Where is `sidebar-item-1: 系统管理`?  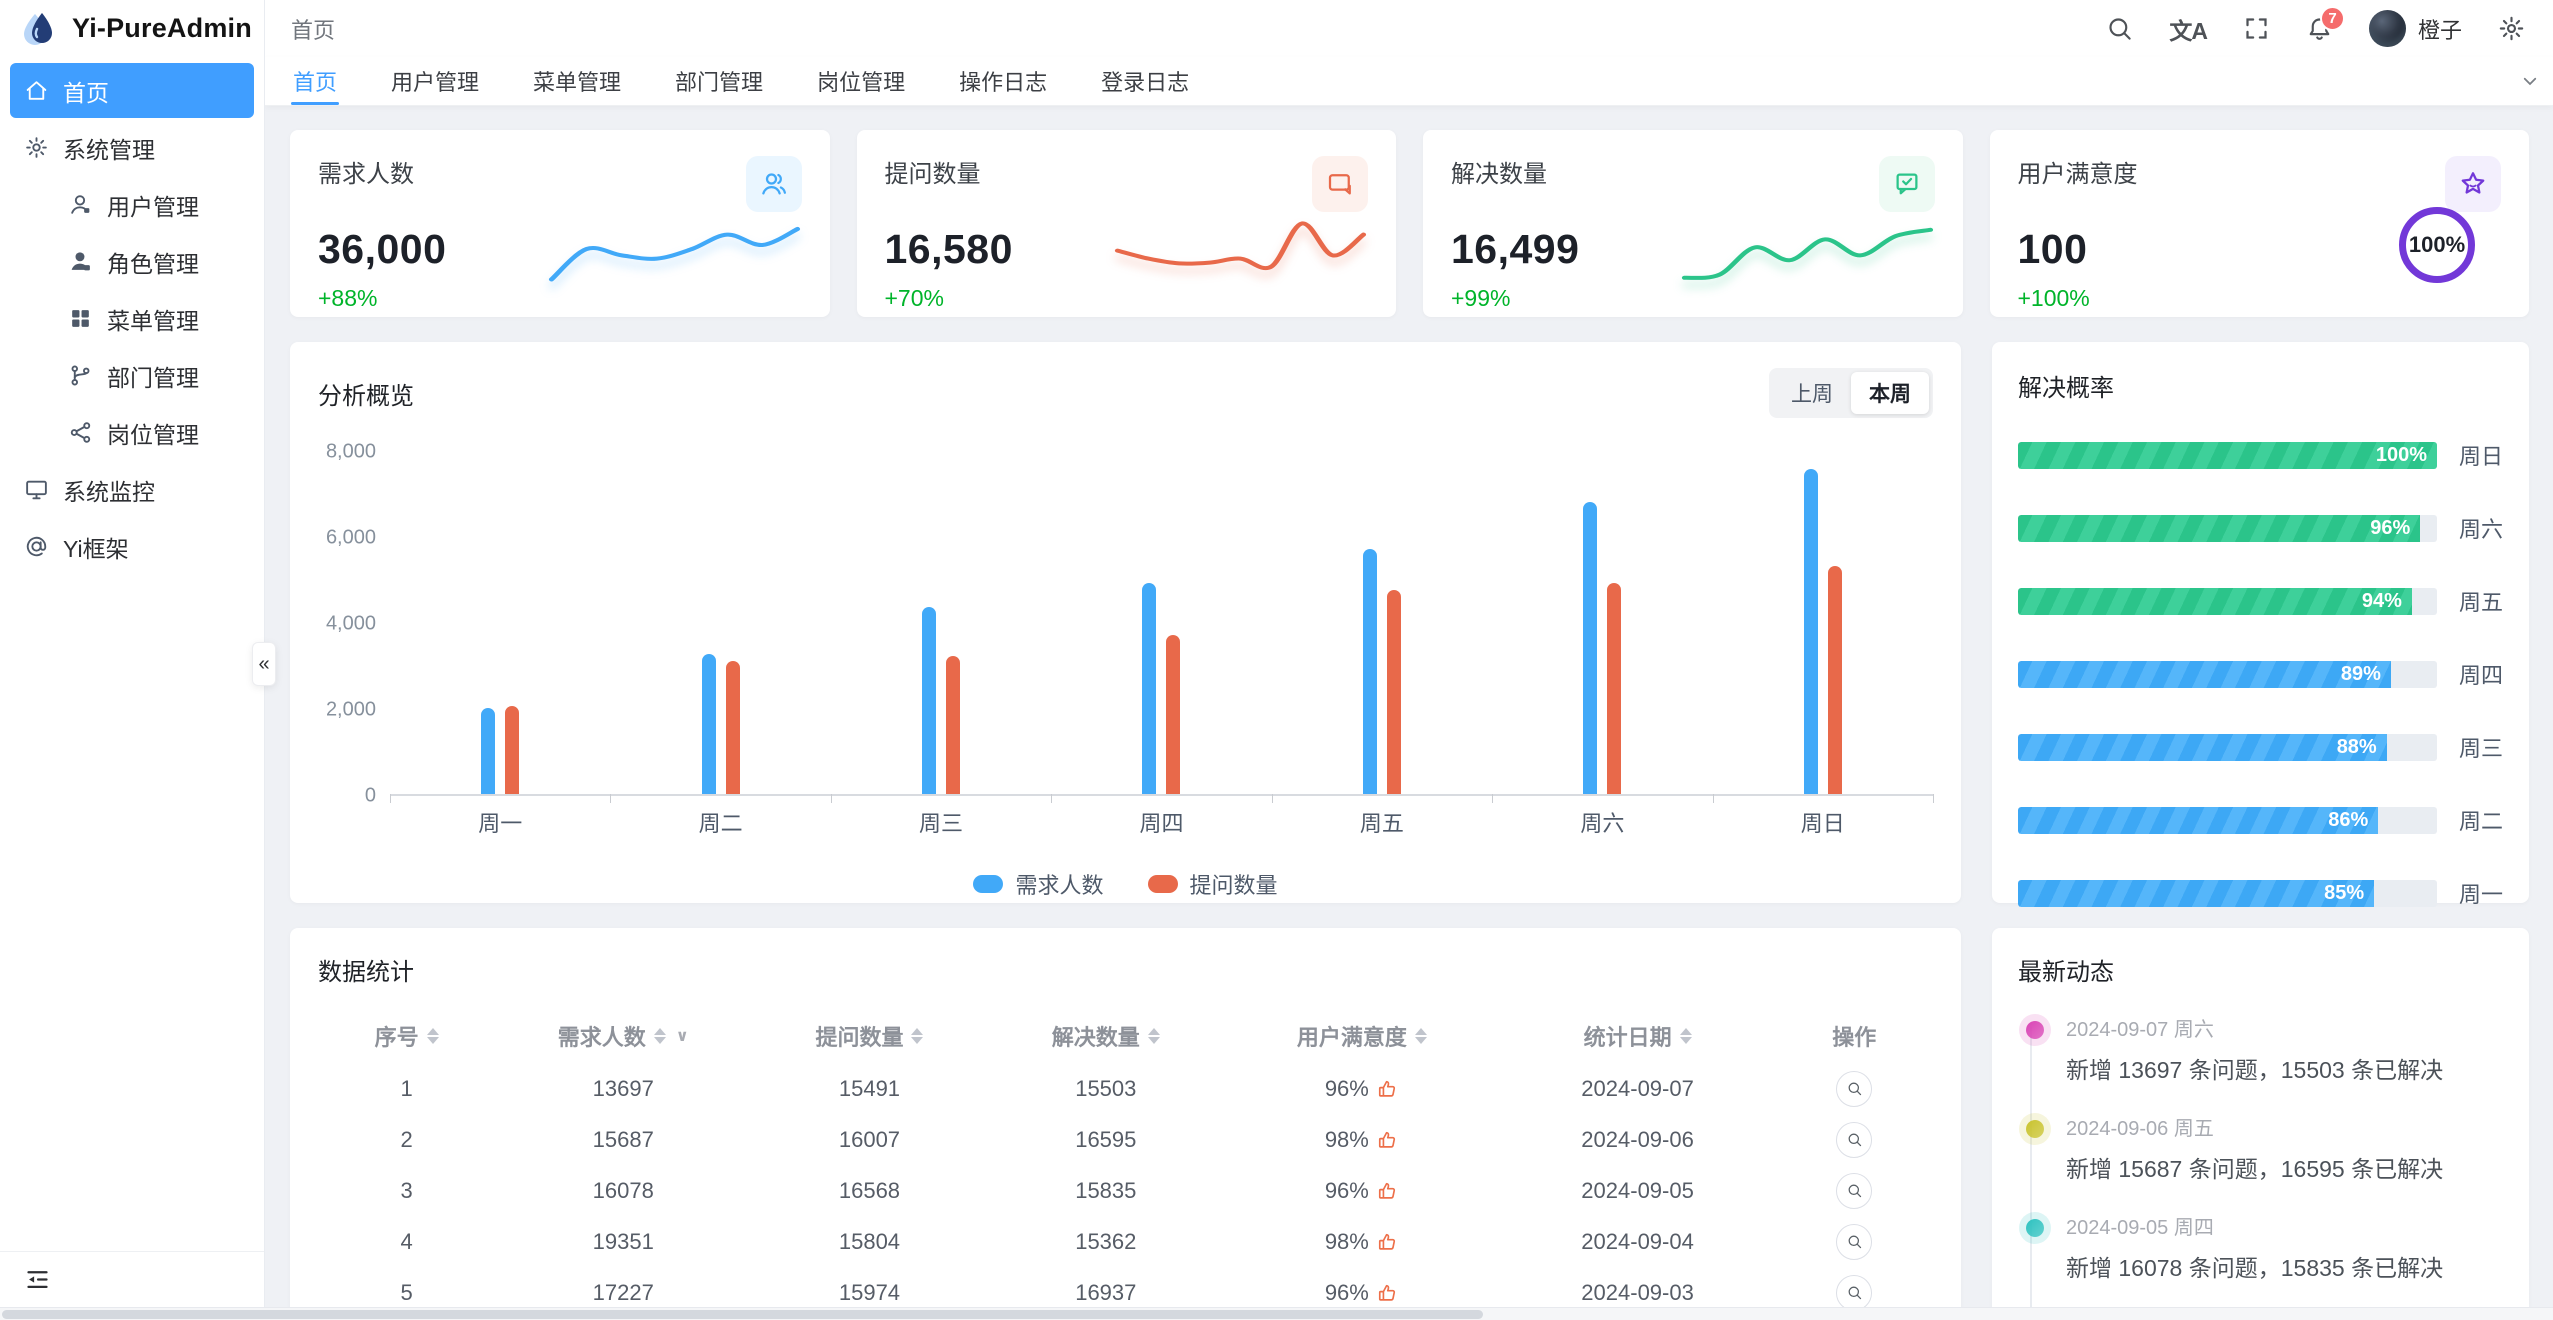 sidebar-item-1: 系统管理 is located at coordinates (132, 147).